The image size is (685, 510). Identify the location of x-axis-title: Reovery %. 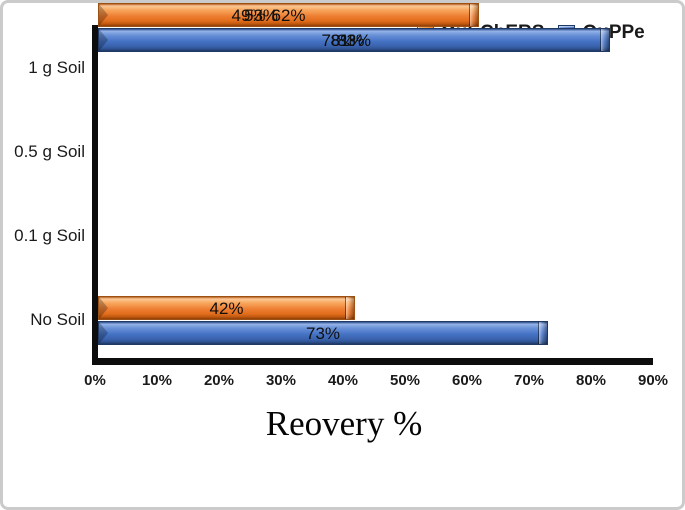
(344, 423).